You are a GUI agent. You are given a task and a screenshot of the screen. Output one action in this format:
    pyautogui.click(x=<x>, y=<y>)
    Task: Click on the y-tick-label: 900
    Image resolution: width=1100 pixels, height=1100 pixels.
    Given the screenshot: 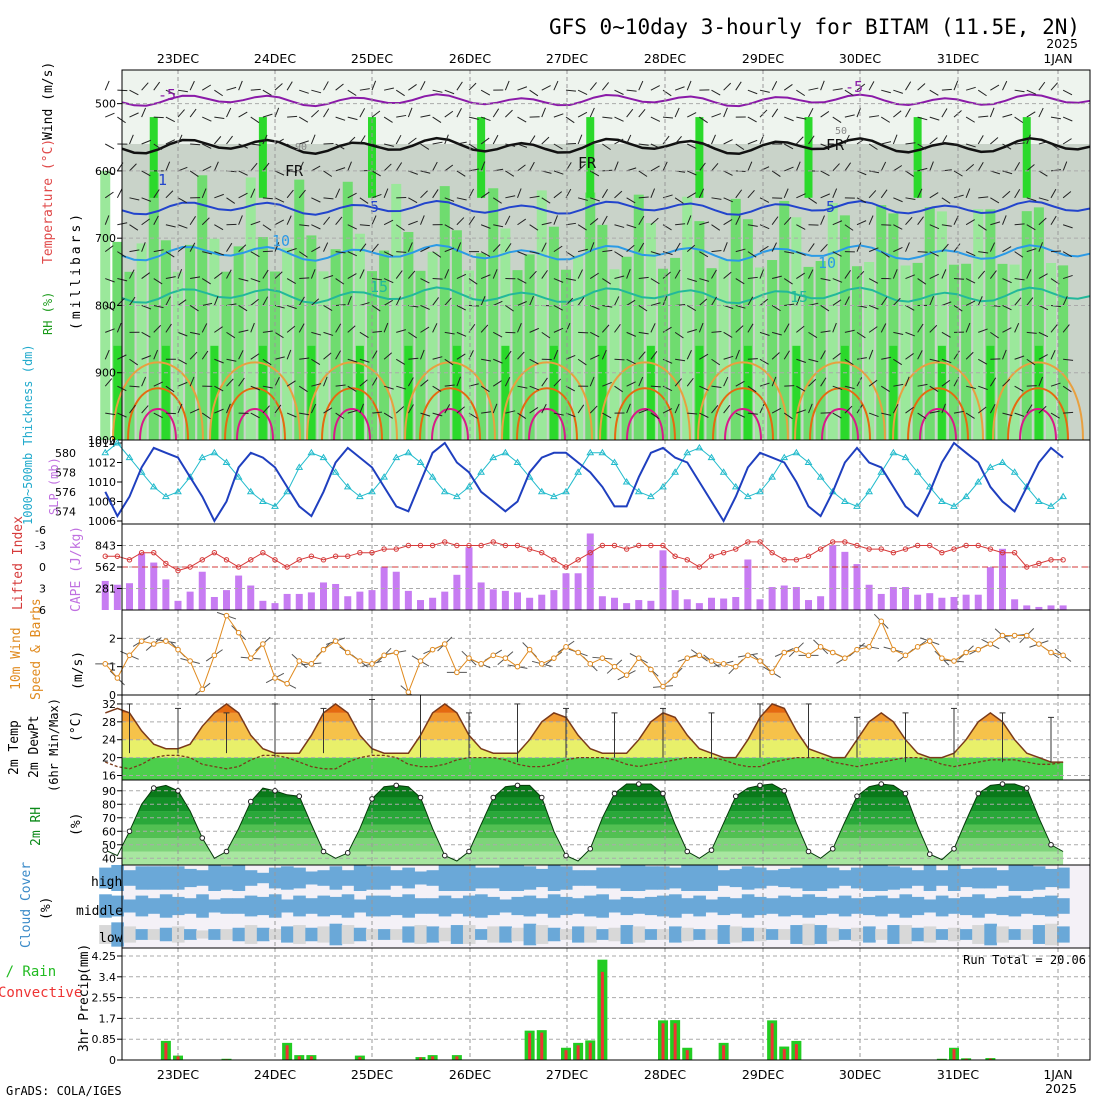 What is the action you would take?
    pyautogui.click(x=105, y=373)
    